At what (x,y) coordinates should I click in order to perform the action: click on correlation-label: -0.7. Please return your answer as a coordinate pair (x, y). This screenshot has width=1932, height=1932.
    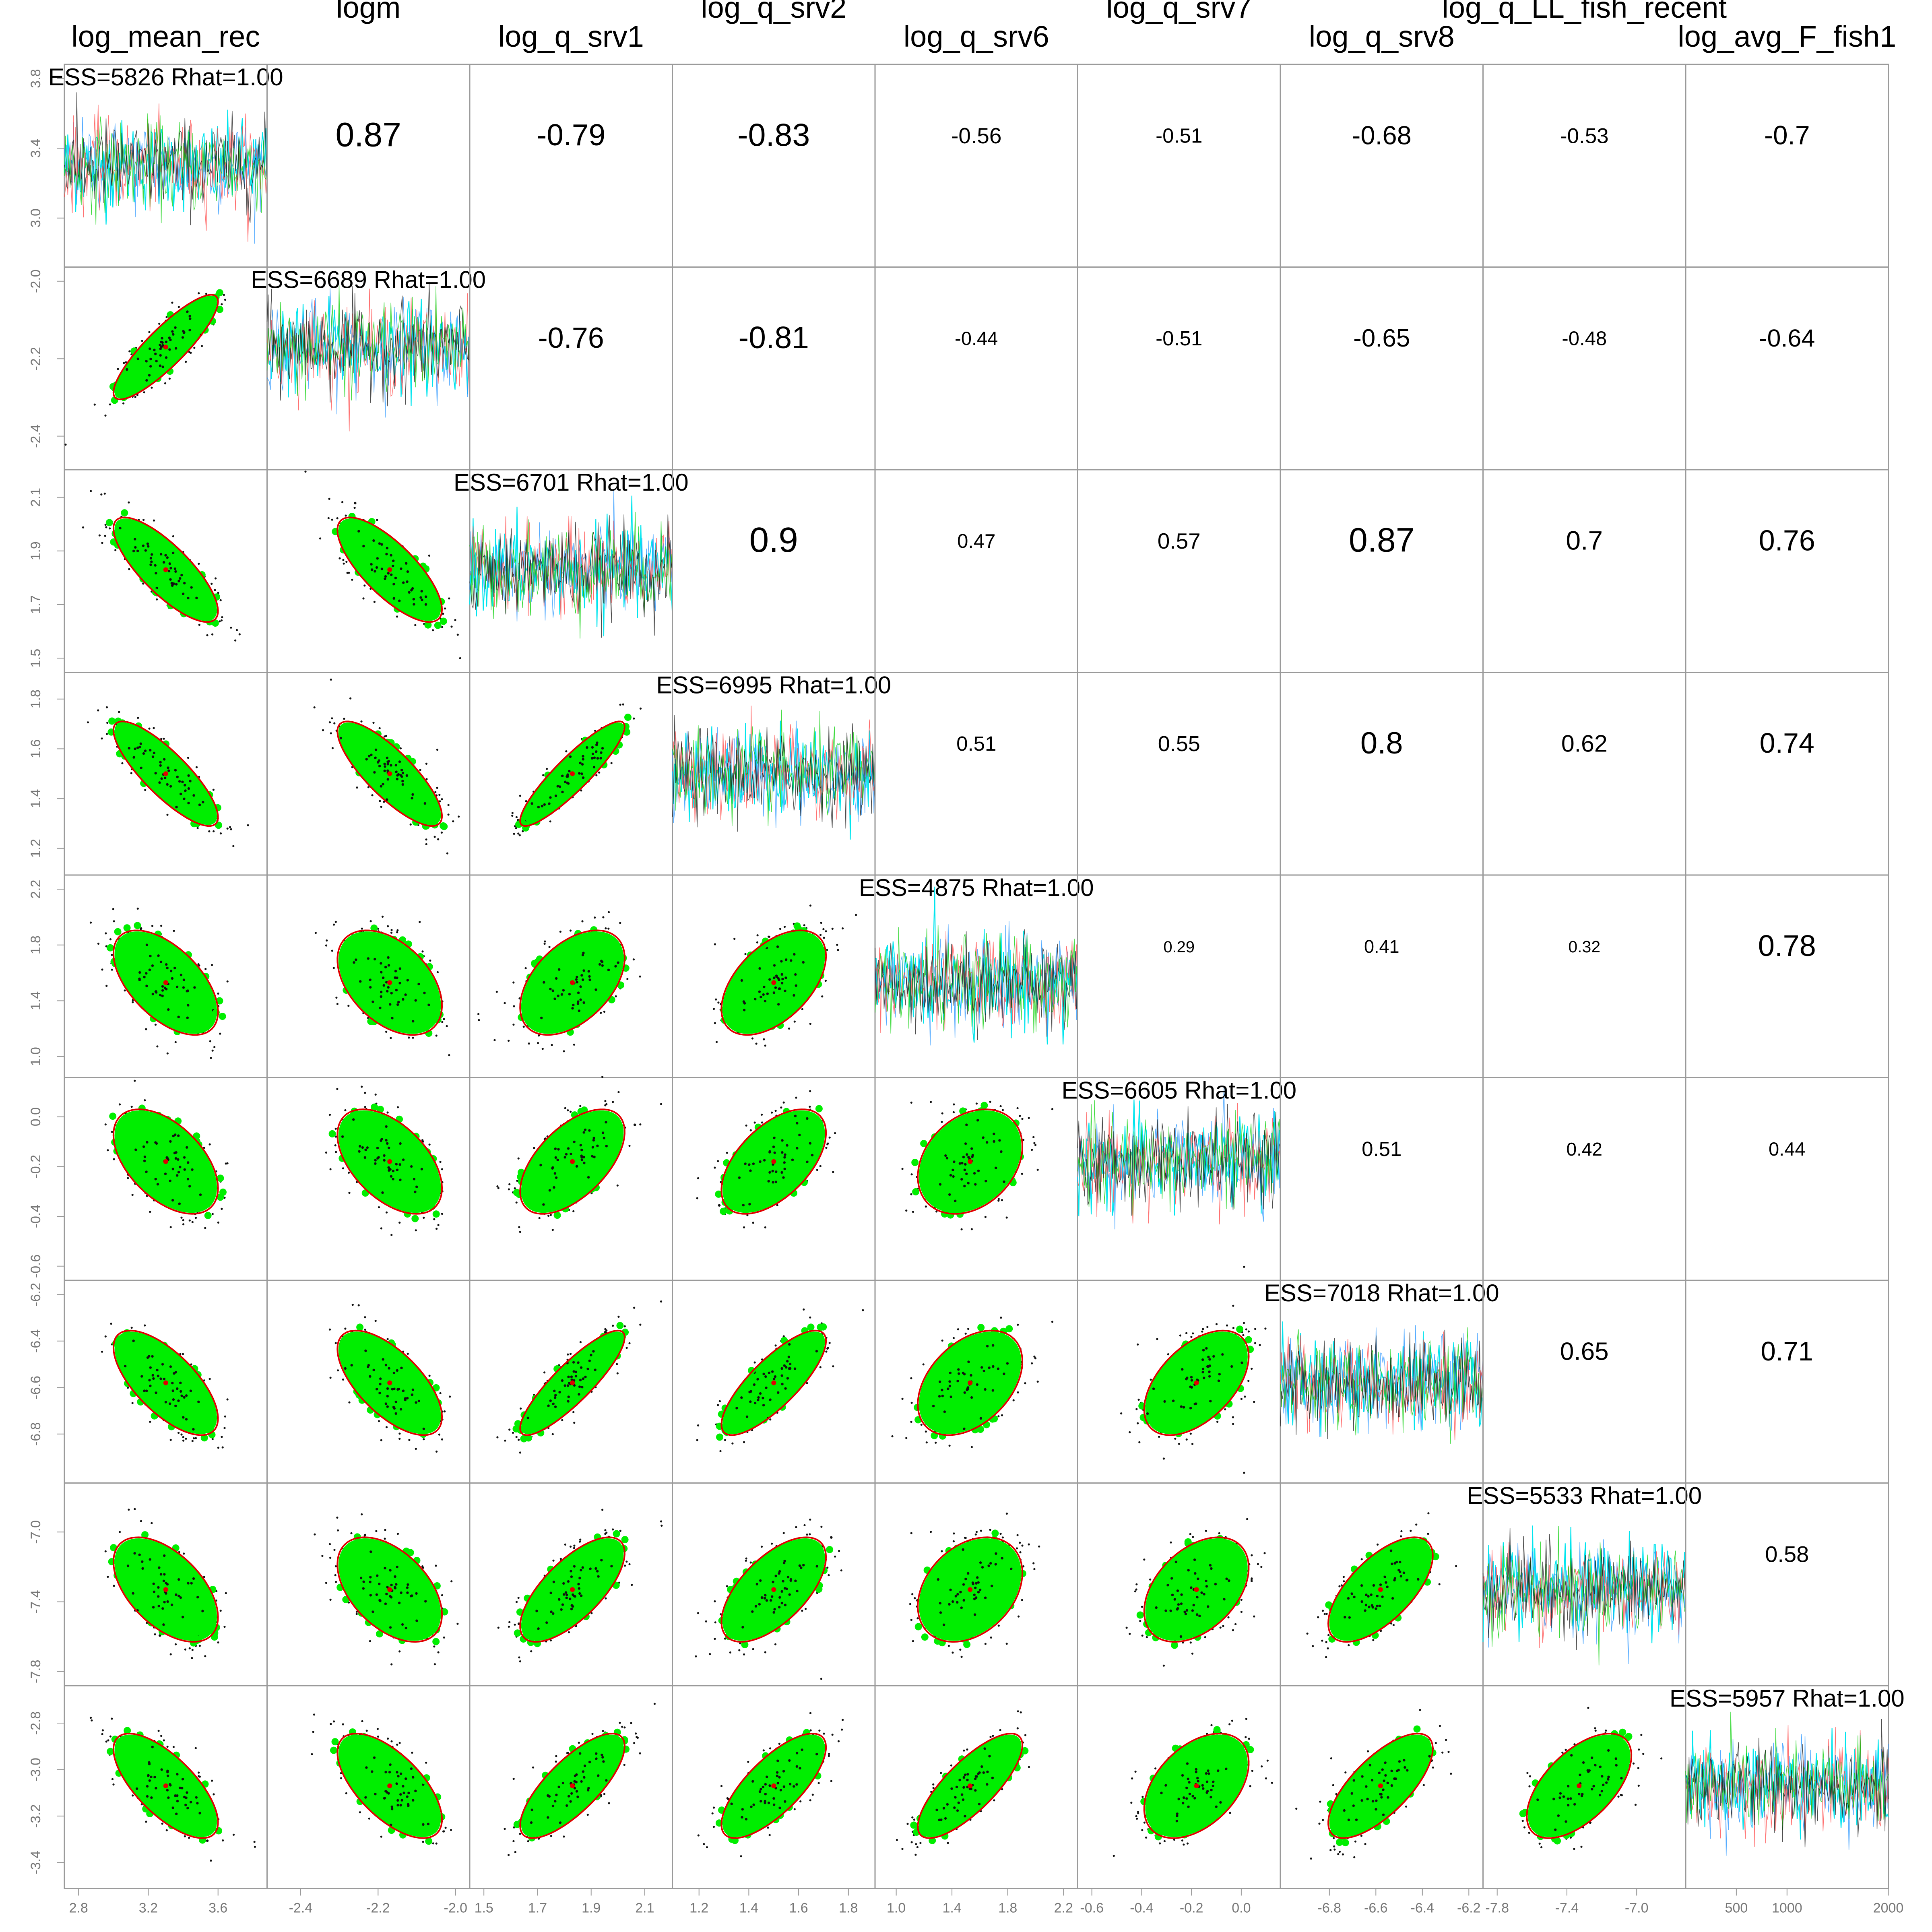
    Looking at the image, I should click on (1787, 135).